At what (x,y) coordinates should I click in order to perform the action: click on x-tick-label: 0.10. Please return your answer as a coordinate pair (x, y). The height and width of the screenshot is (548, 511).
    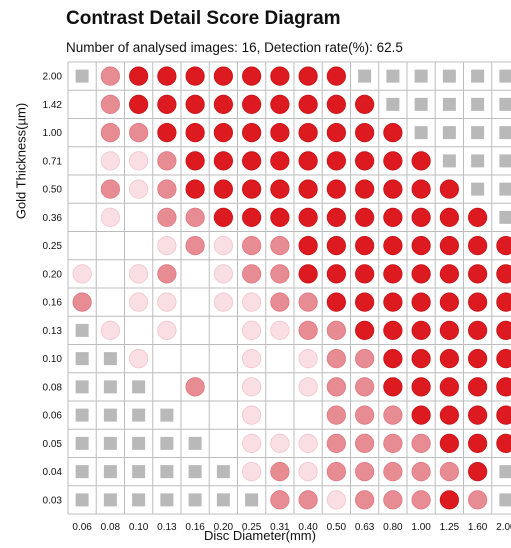
    Looking at the image, I should click on (139, 527).